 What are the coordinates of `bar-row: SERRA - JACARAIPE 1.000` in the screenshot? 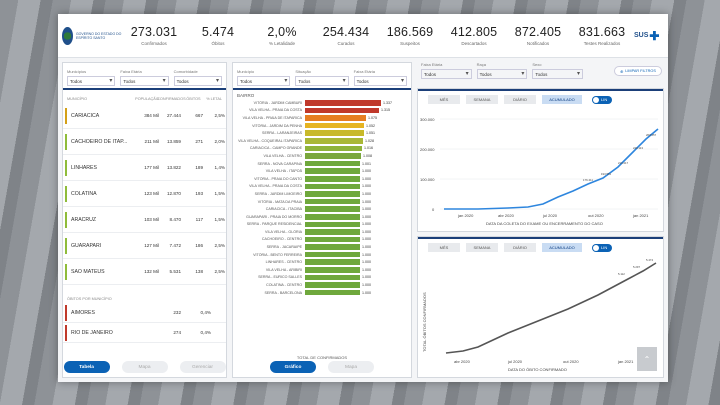 It's located at (322, 247).